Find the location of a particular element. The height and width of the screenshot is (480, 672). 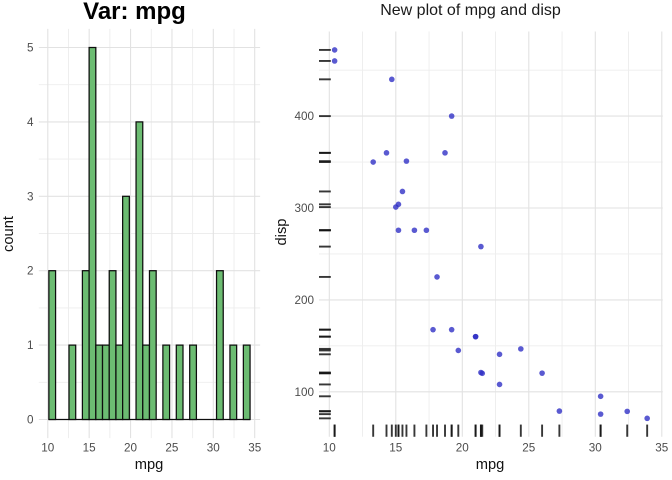

y-tick-label: 400 is located at coordinates (304, 116).